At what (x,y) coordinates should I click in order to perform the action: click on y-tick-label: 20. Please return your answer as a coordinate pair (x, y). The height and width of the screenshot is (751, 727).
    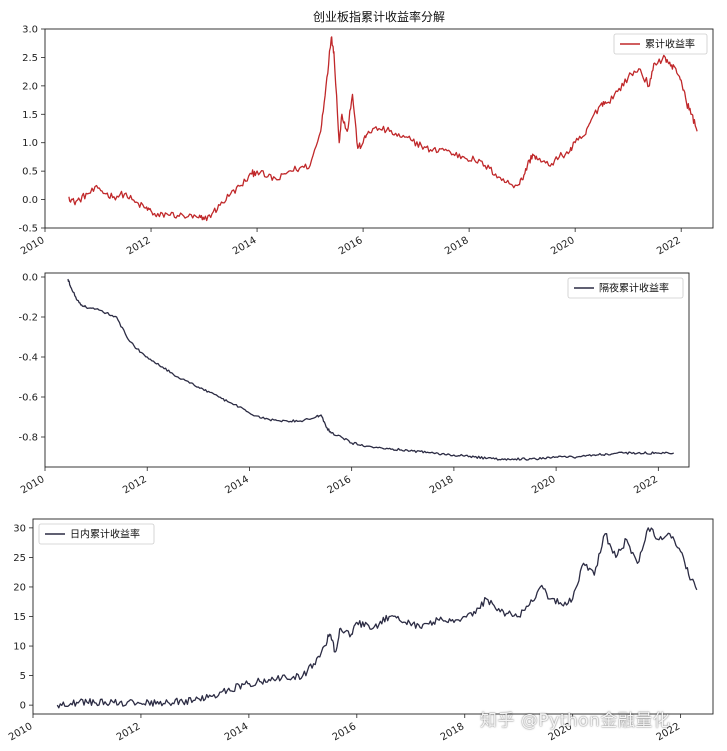
    Looking at the image, I should click on (19, 587).